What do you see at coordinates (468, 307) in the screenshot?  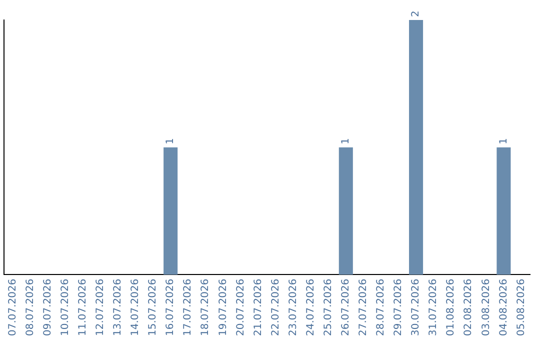 I see `x-tick-label: 02.08.2026` at bounding box center [468, 307].